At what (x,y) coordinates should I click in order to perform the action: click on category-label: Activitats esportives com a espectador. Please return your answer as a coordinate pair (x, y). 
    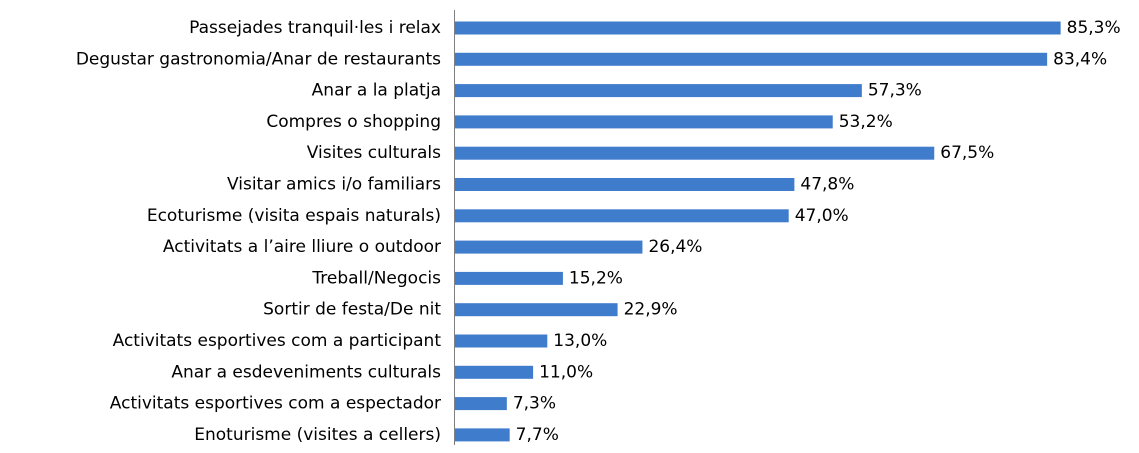
    Looking at the image, I should click on (275, 404).